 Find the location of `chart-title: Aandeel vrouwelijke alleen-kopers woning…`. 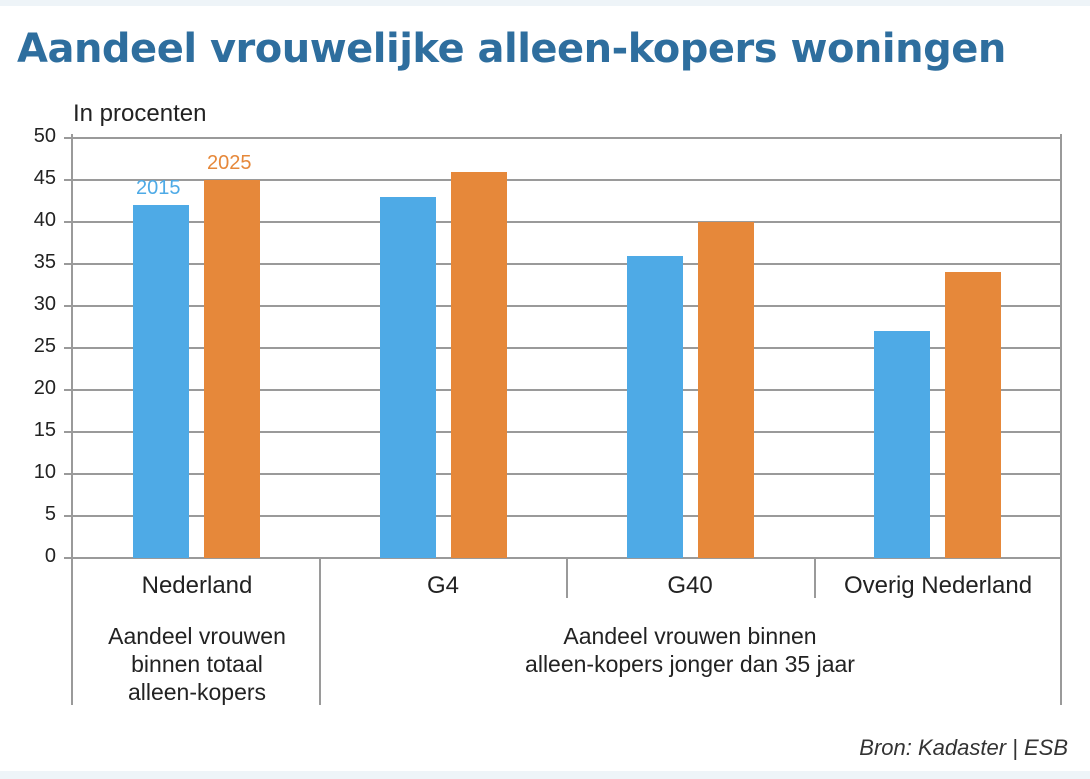

chart-title: Aandeel vrouwelijke alleen-kopers woning… is located at coordinates (511, 49).